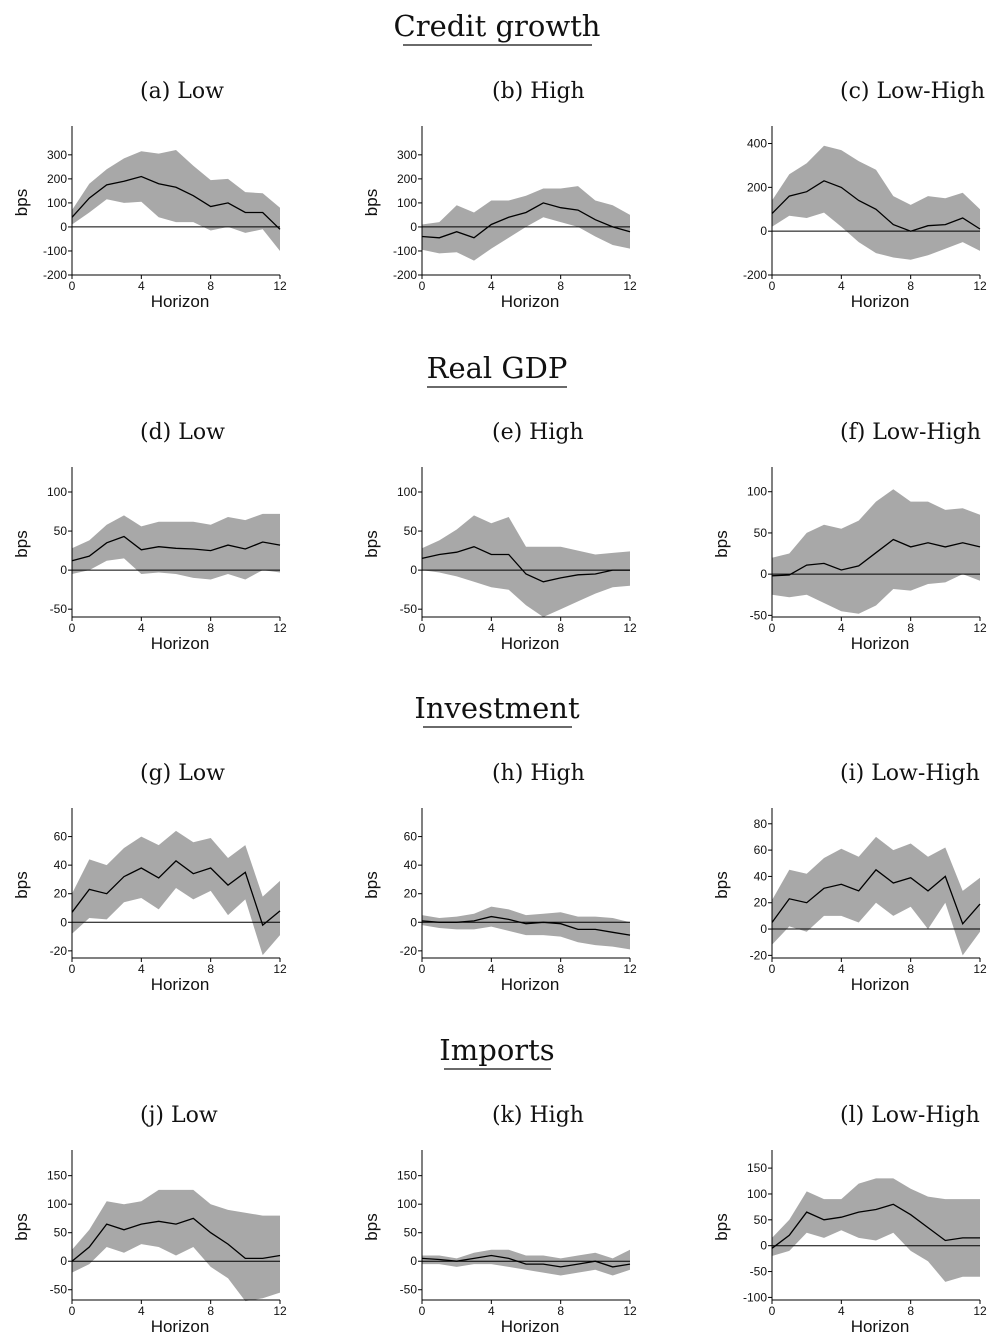  What do you see at coordinates (57, 179) in the screenshot?
I see `y-tick-label: 200` at bounding box center [57, 179].